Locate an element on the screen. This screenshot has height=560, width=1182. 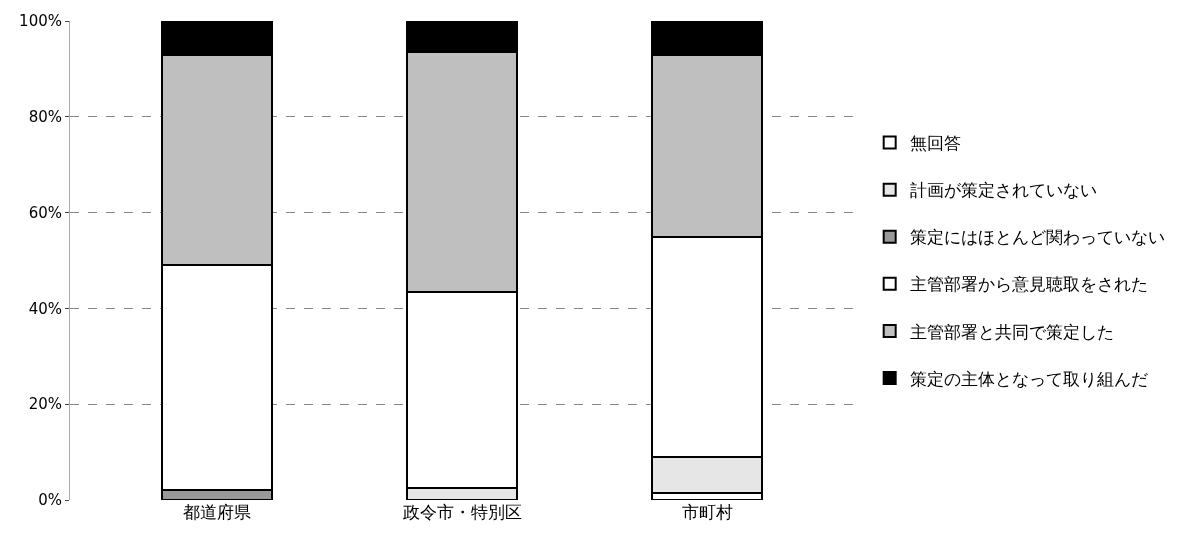
y-tick-label: 60% is located at coordinates (45, 212).